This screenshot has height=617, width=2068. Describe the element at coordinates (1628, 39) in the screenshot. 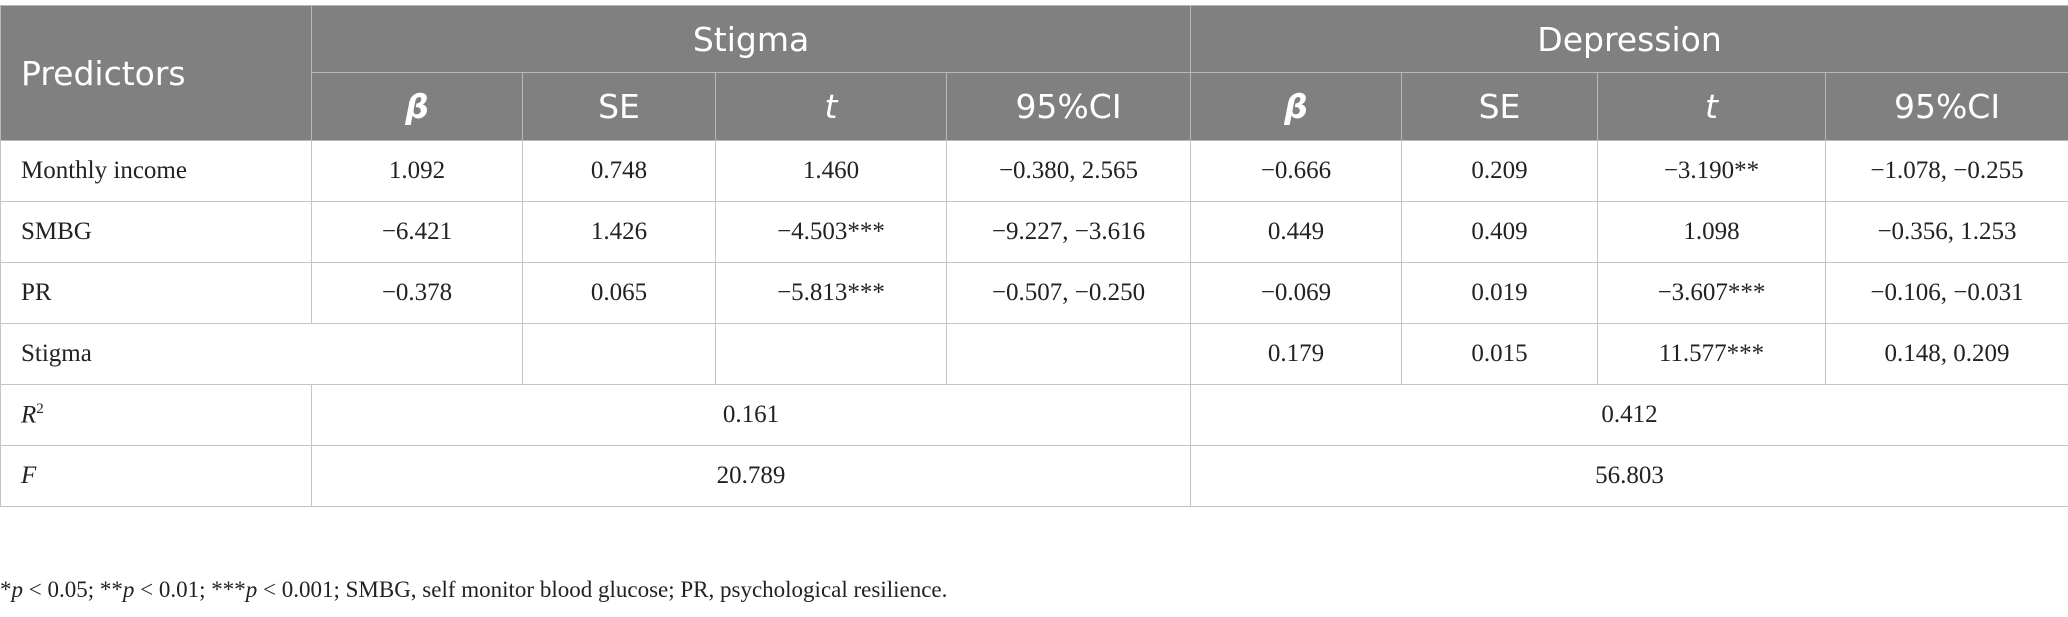

I see `group-header: Depression` at that location.